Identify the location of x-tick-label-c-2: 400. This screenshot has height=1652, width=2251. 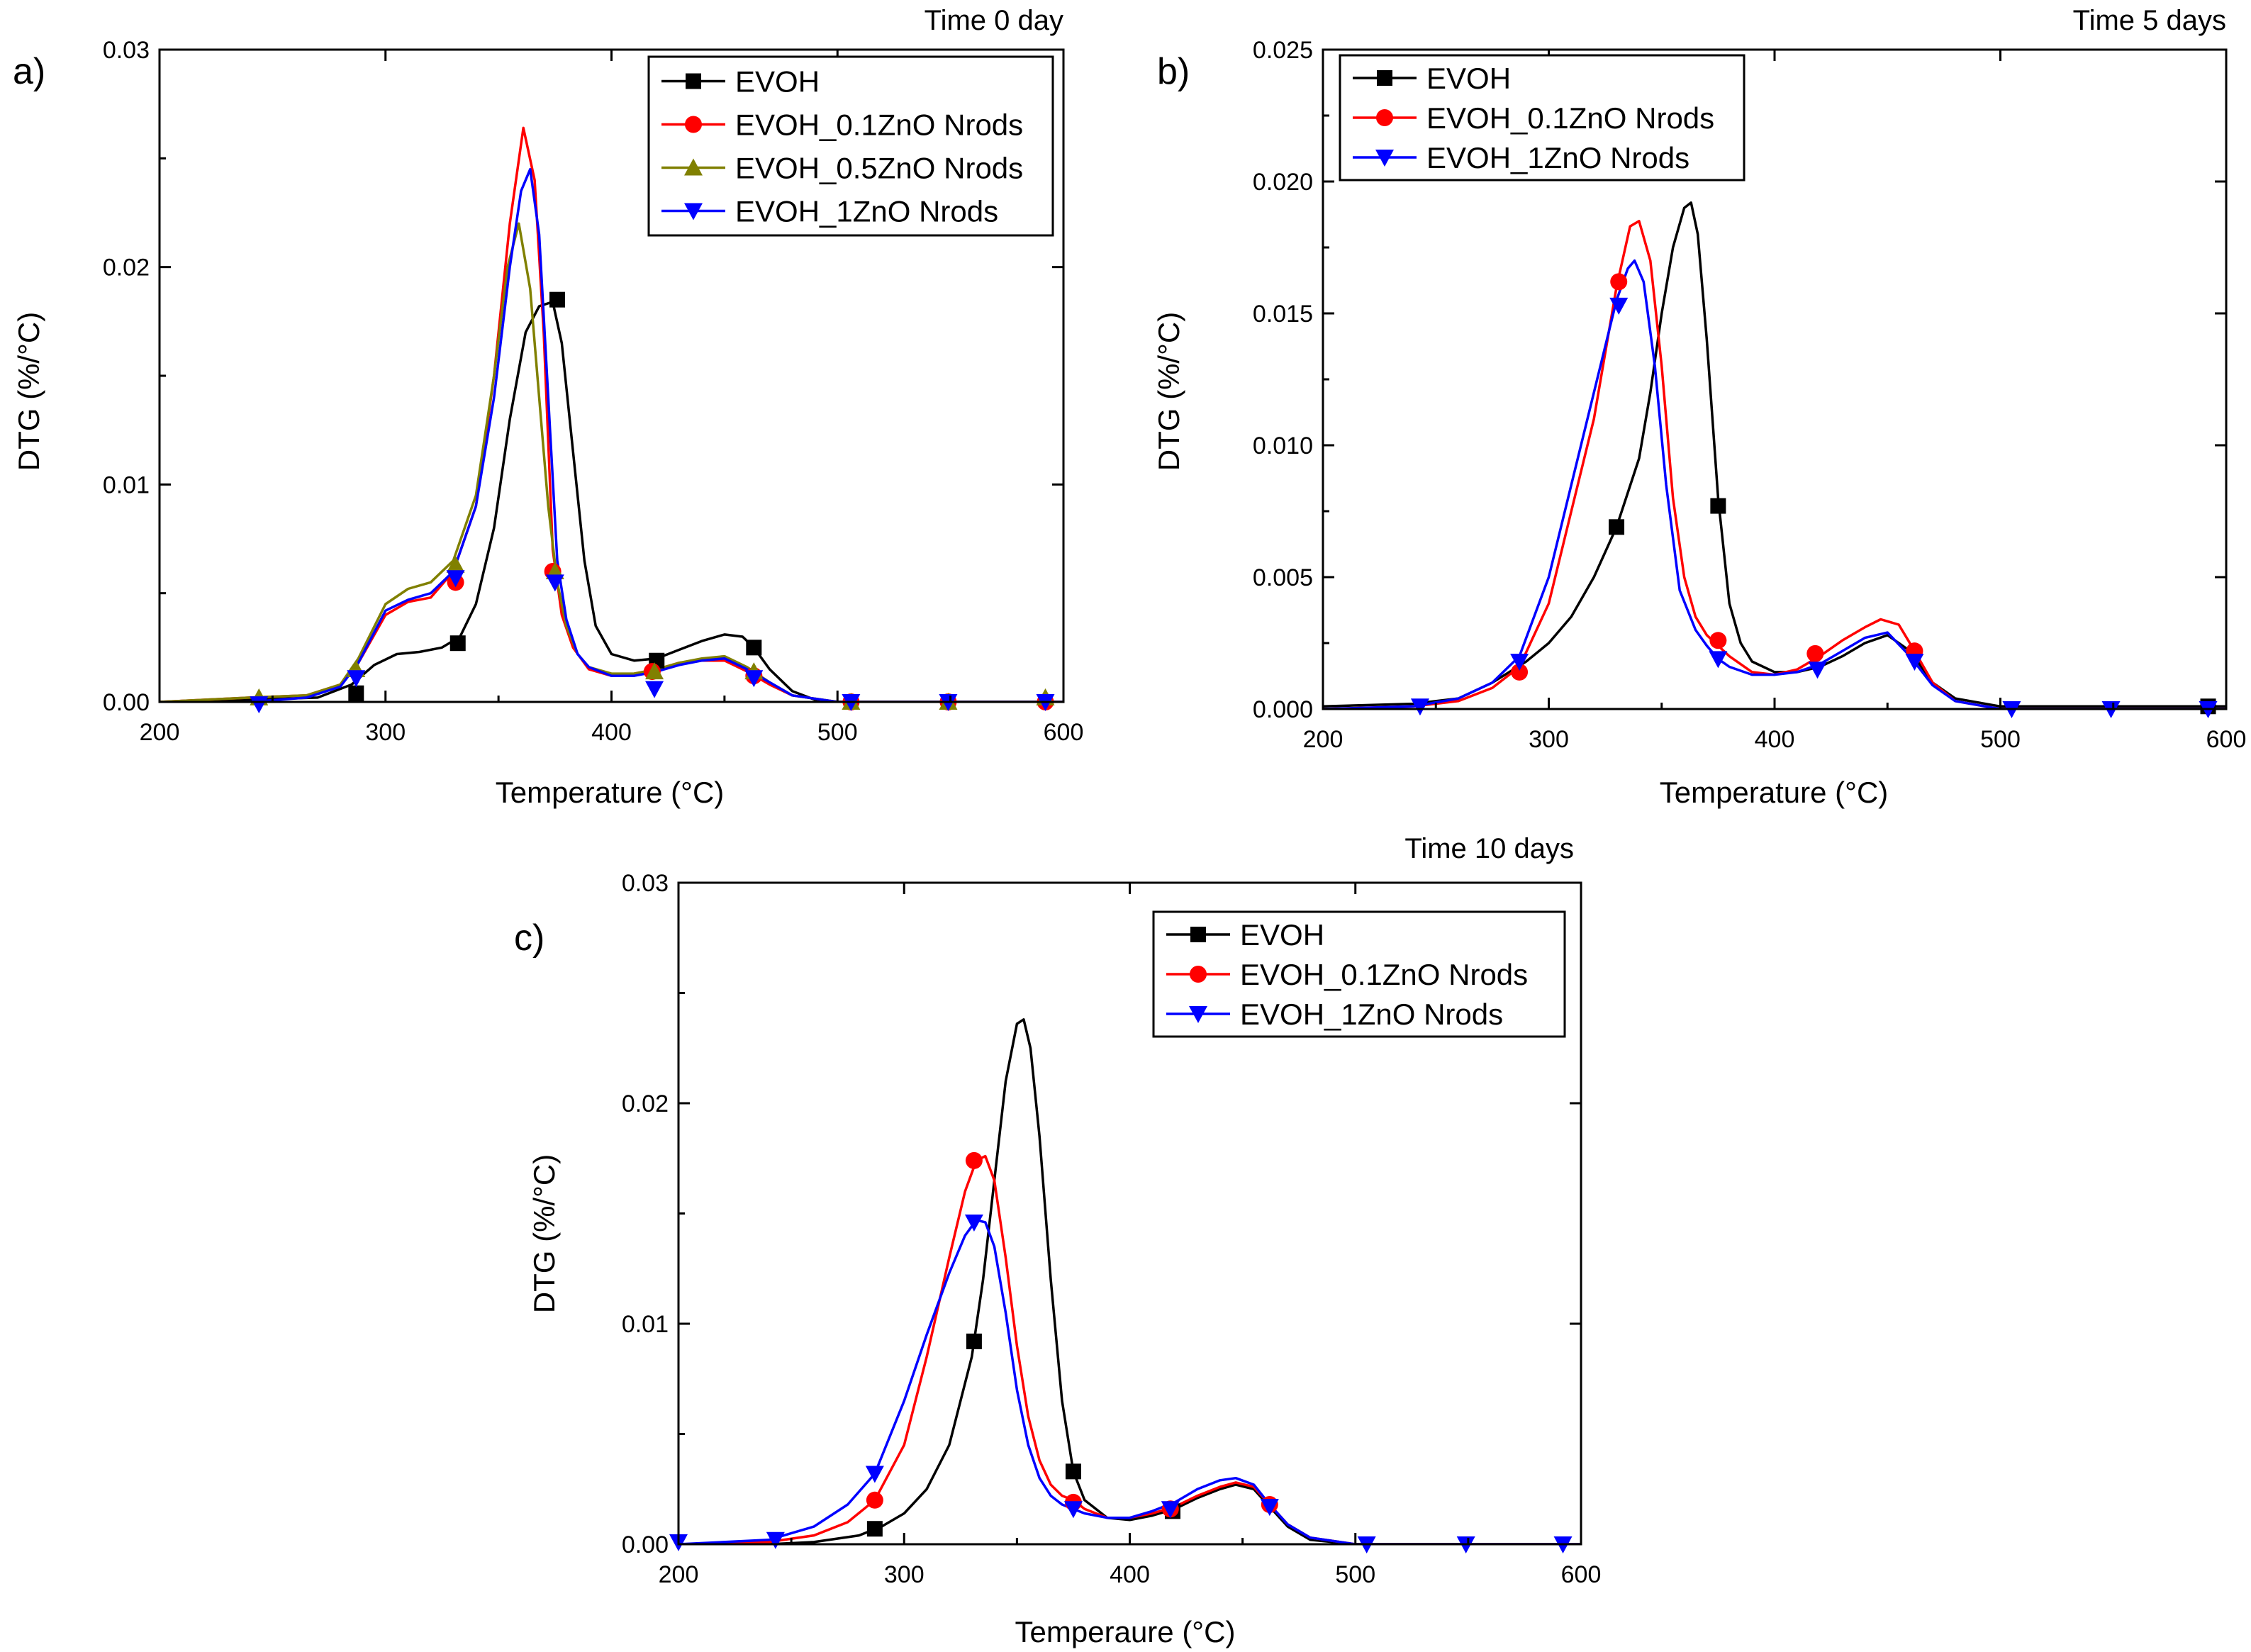
(1130, 1574).